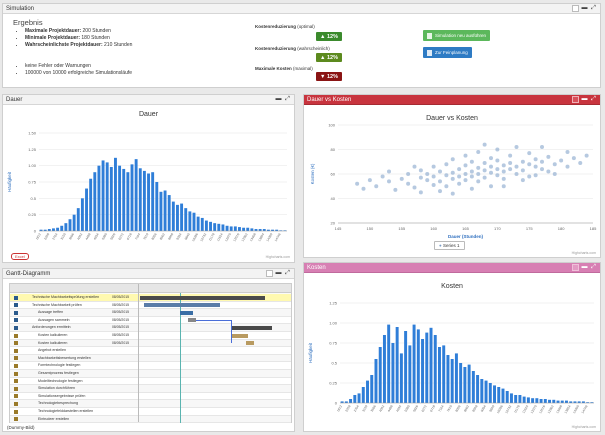 The width and height of the screenshot is (605, 435). I want to click on kpi-label: Maximale Kosten (maximal), so click(284, 68).